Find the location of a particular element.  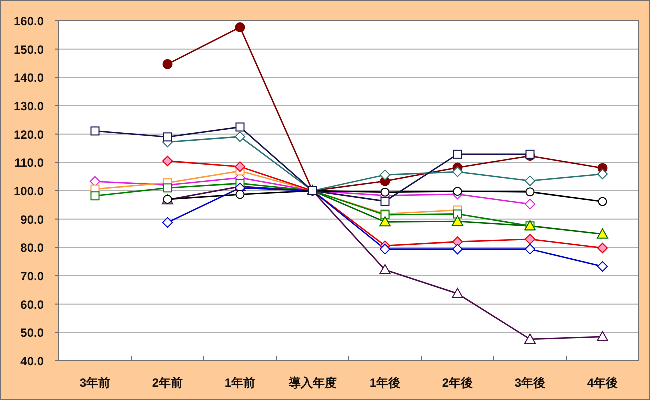

y-tick-label: 80.0 is located at coordinates (32, 248).